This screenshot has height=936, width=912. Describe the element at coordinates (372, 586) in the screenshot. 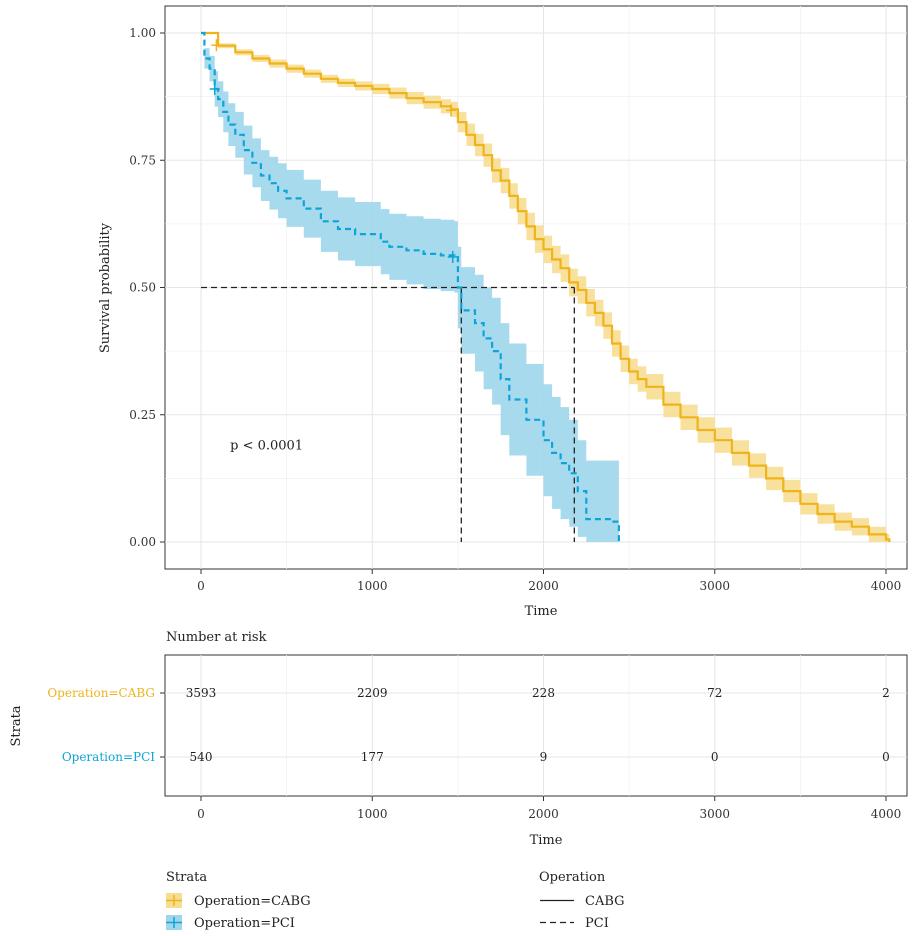

I see `x-tick-label: 1000` at that location.